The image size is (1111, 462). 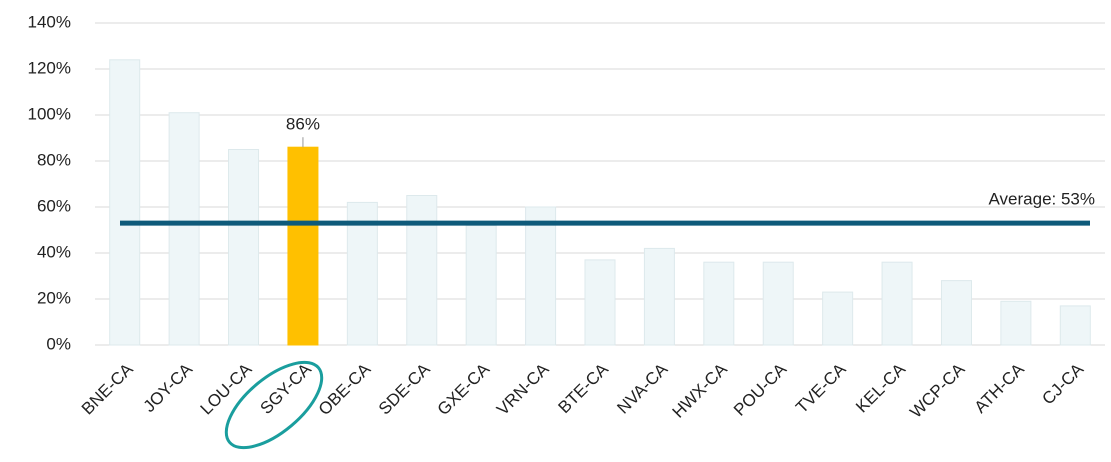 What do you see at coordinates (1062, 383) in the screenshot?
I see `x-tick-label: CJ-CA` at bounding box center [1062, 383].